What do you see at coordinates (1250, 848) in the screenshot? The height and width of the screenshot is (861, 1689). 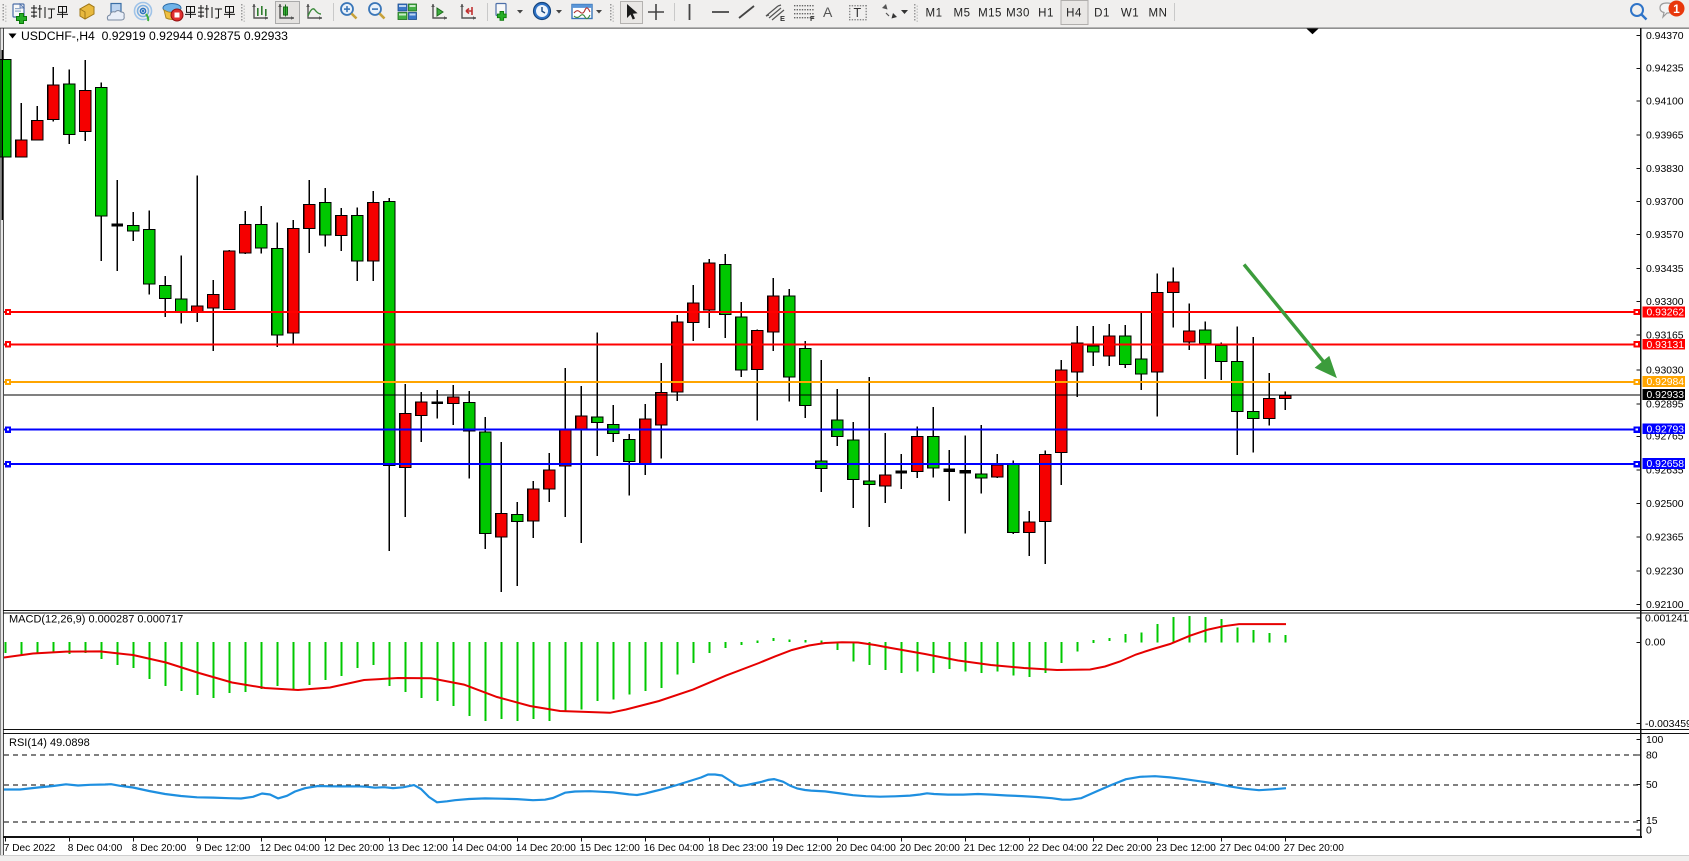 I see `svg-text: 27 Dec 04:00` at bounding box center [1250, 848].